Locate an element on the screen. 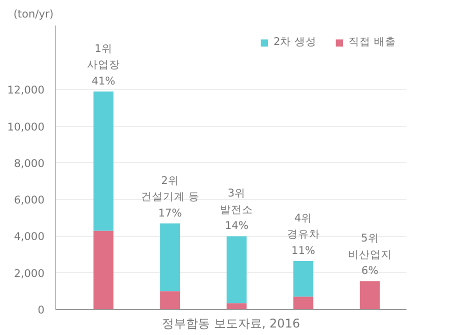  y-tick-label: 8,000 is located at coordinates (29, 163).